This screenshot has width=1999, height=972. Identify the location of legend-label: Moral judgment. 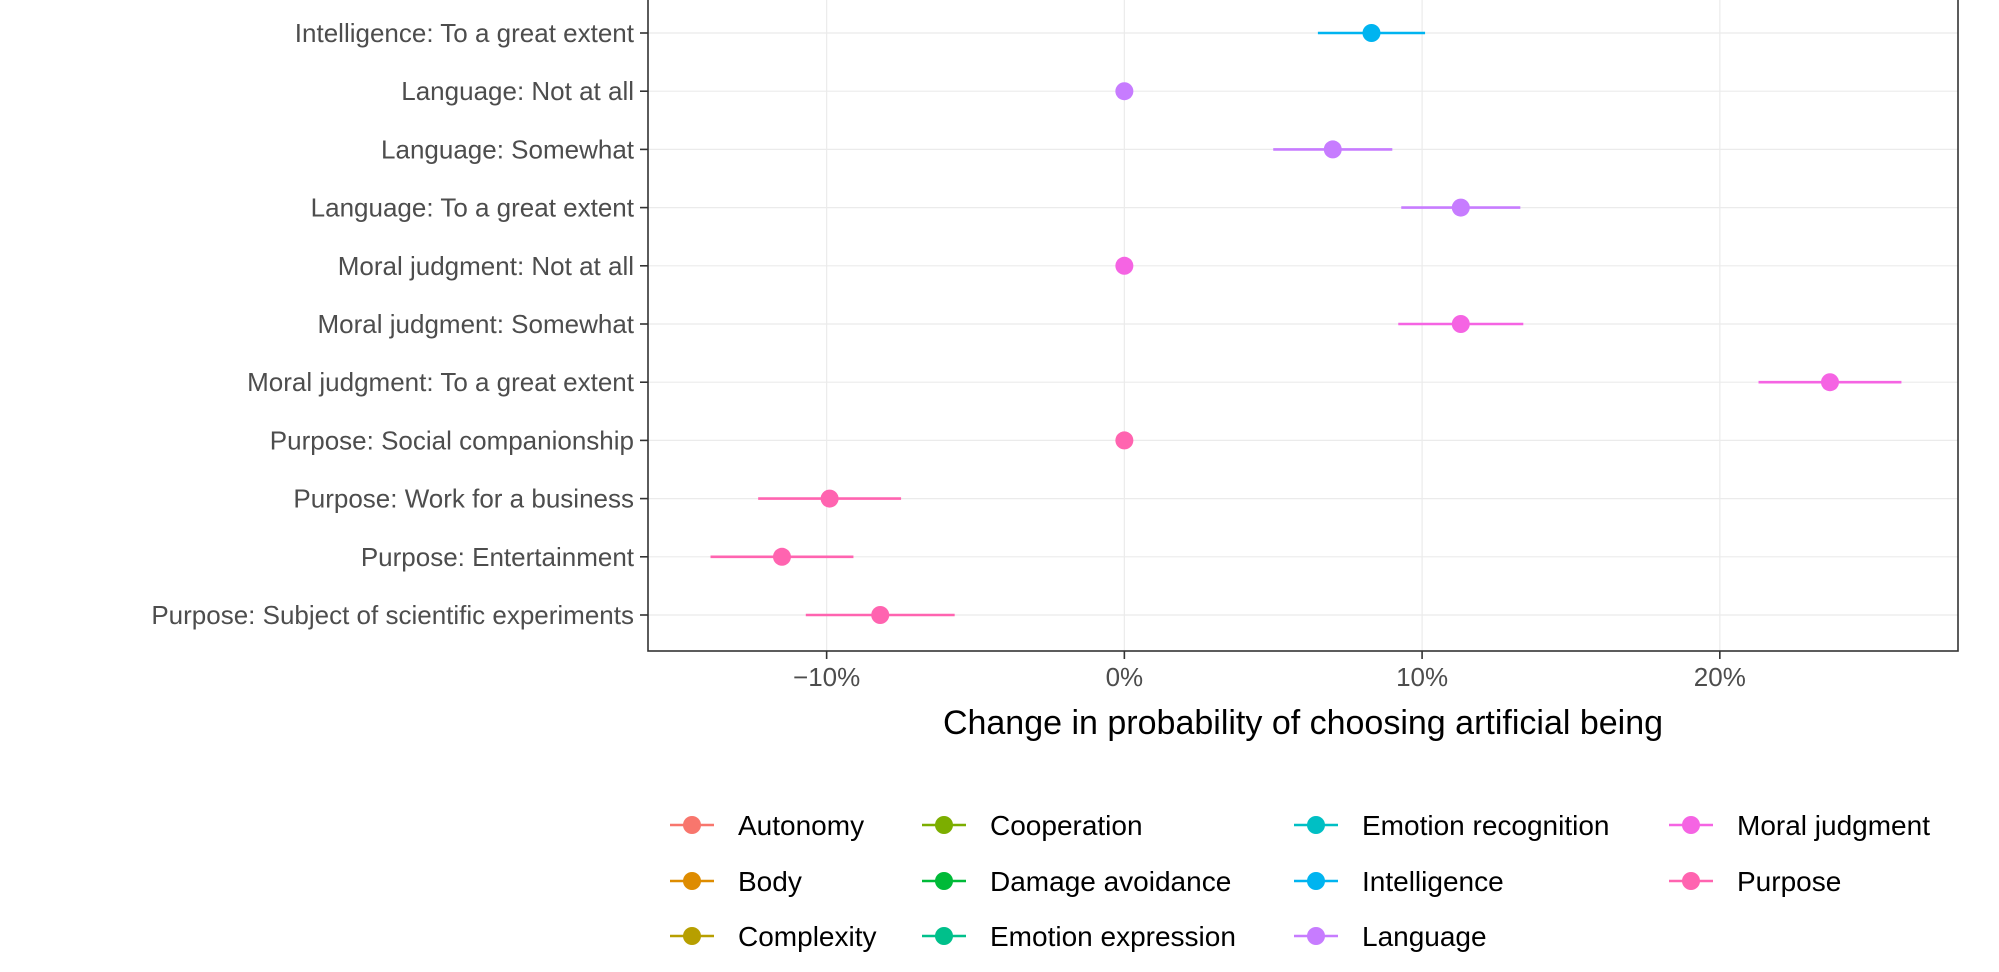
(1833, 825).